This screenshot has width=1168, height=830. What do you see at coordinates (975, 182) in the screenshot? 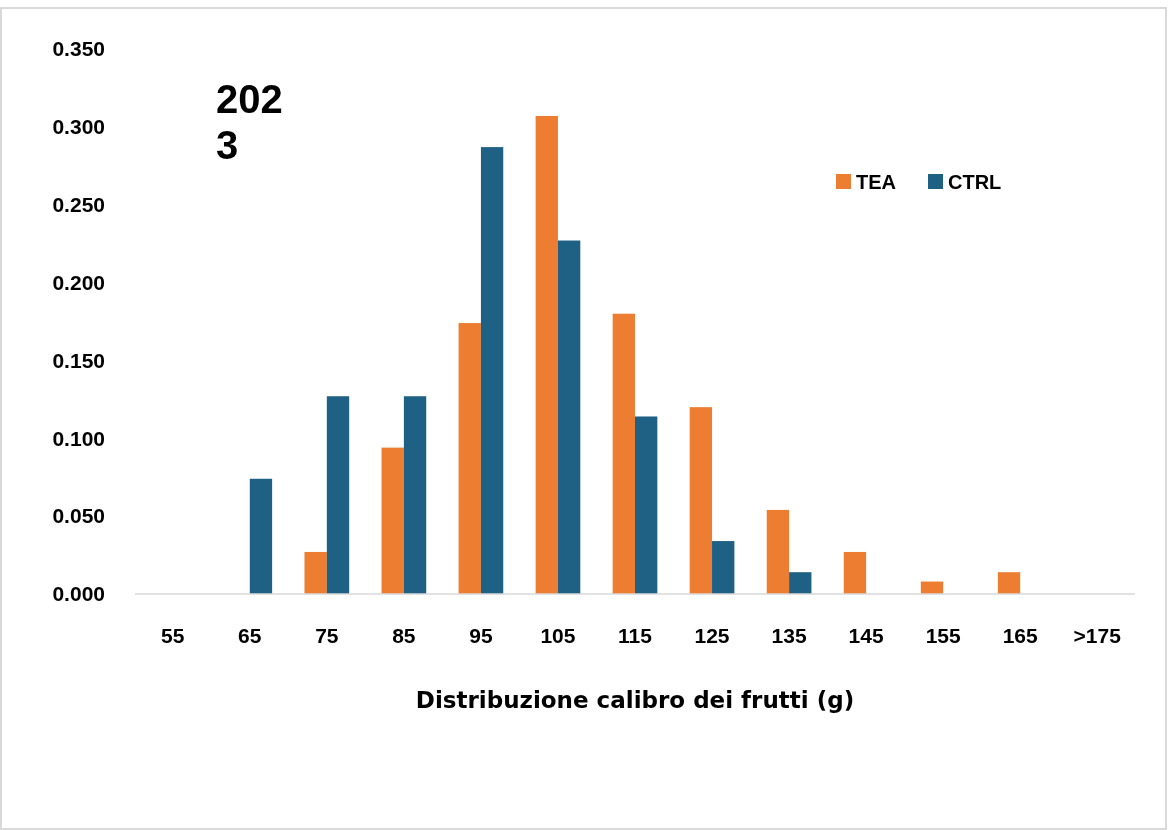
I see `legend-label: CTRL` at bounding box center [975, 182].